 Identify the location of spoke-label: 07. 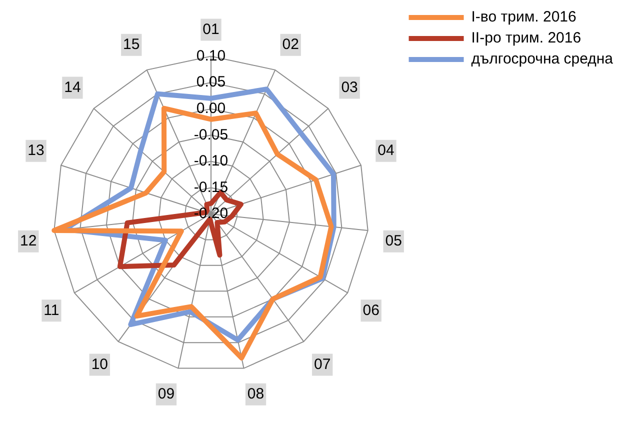
(322, 364).